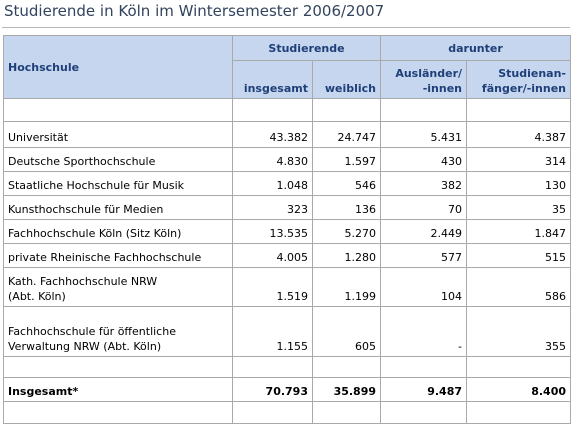 This screenshot has width=575, height=426. What do you see at coordinates (346, 183) in the screenshot?
I see `number-cell: 546` at bounding box center [346, 183].